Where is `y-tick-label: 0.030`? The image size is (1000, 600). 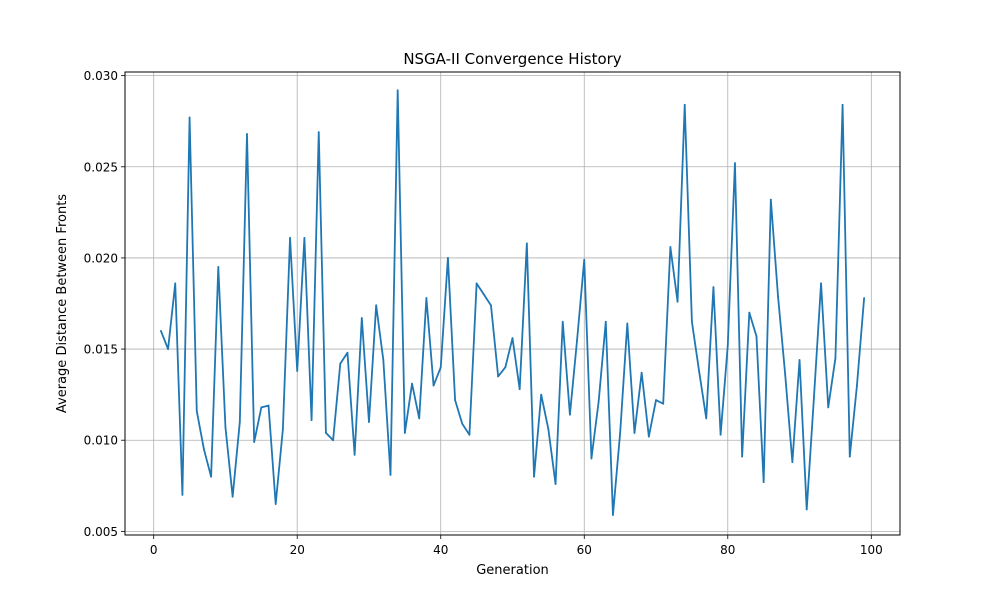 y-tick-label: 0.030 is located at coordinates (101, 76).